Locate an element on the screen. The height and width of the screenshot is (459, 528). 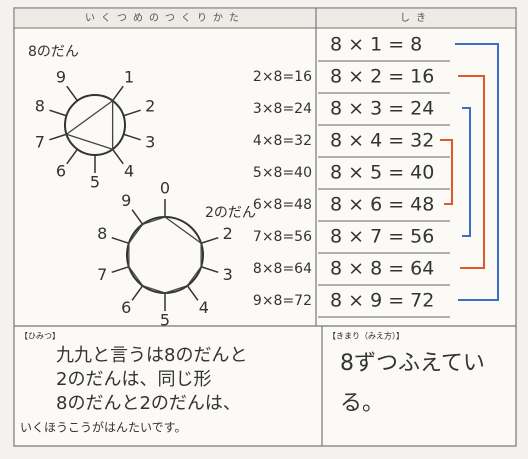
side-note: 7×8=56 is located at coordinates (282, 237).